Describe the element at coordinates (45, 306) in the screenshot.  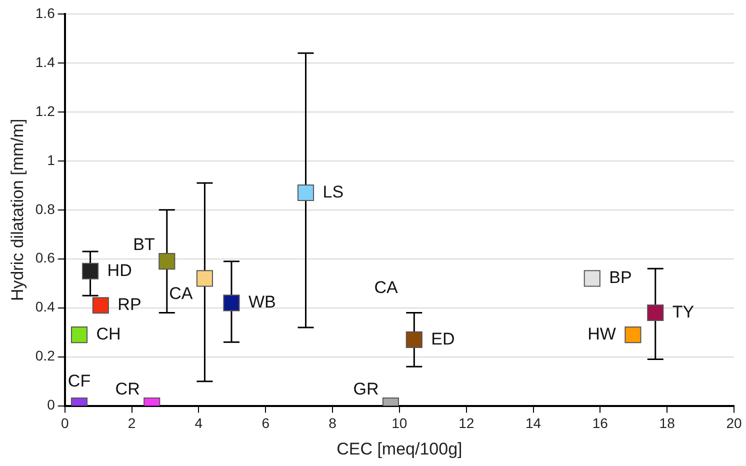
I see `y-tick-label: 0.4` at that location.